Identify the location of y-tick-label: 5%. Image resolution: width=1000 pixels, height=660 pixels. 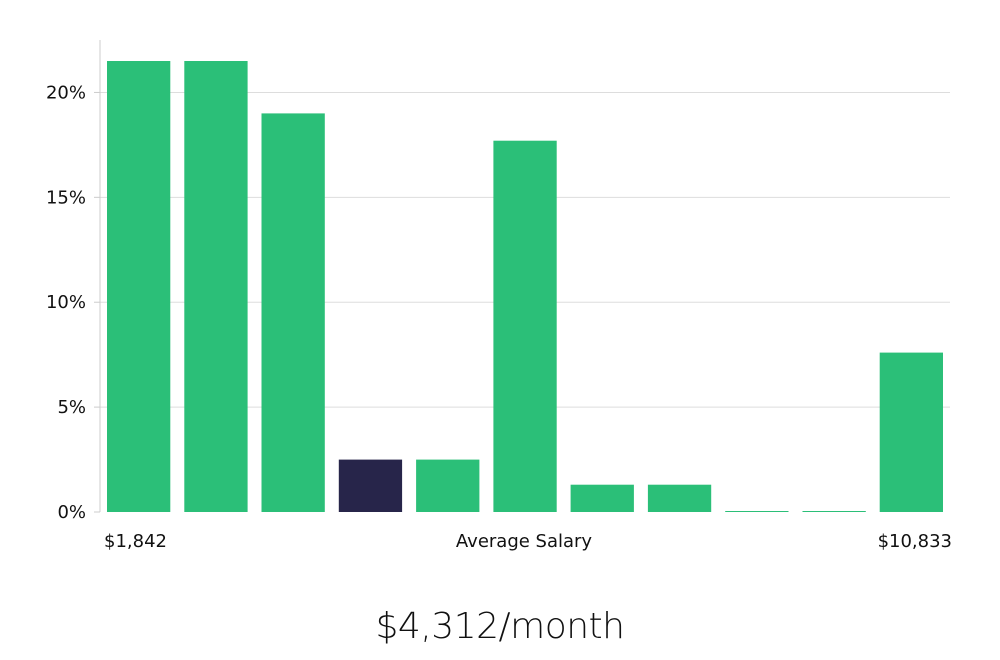
(71, 407).